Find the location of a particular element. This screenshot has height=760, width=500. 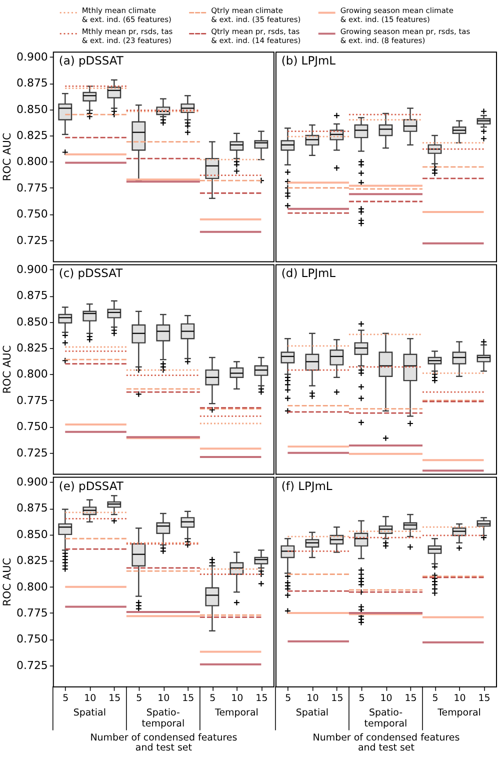

chart-title: (f) LPJmL is located at coordinates (307, 485).